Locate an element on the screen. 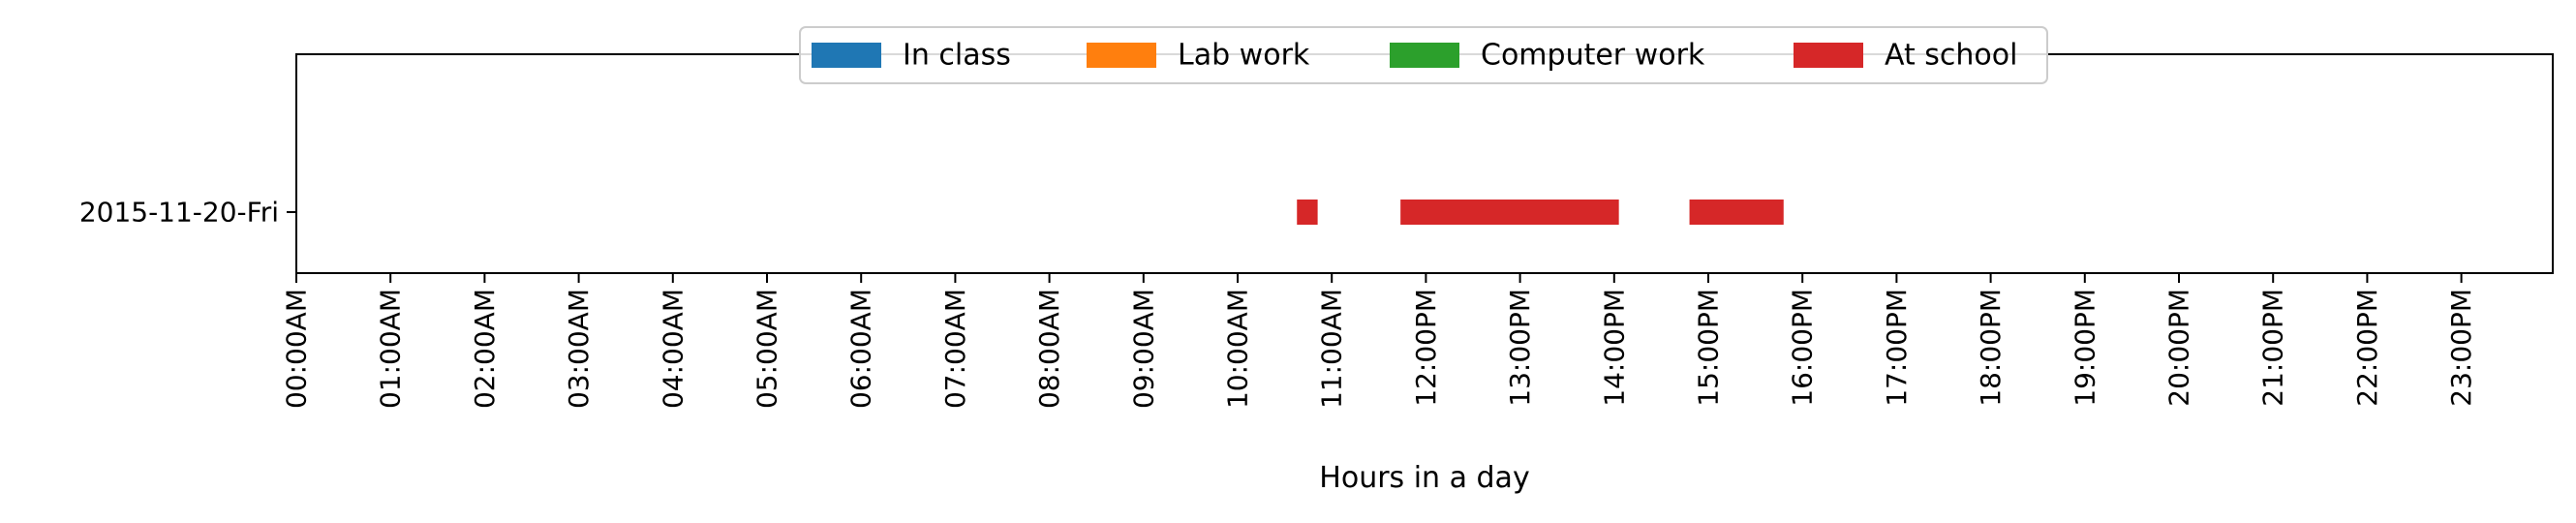 The width and height of the screenshot is (2576, 523). x-tick-label: 17:00PM is located at coordinates (1897, 348).